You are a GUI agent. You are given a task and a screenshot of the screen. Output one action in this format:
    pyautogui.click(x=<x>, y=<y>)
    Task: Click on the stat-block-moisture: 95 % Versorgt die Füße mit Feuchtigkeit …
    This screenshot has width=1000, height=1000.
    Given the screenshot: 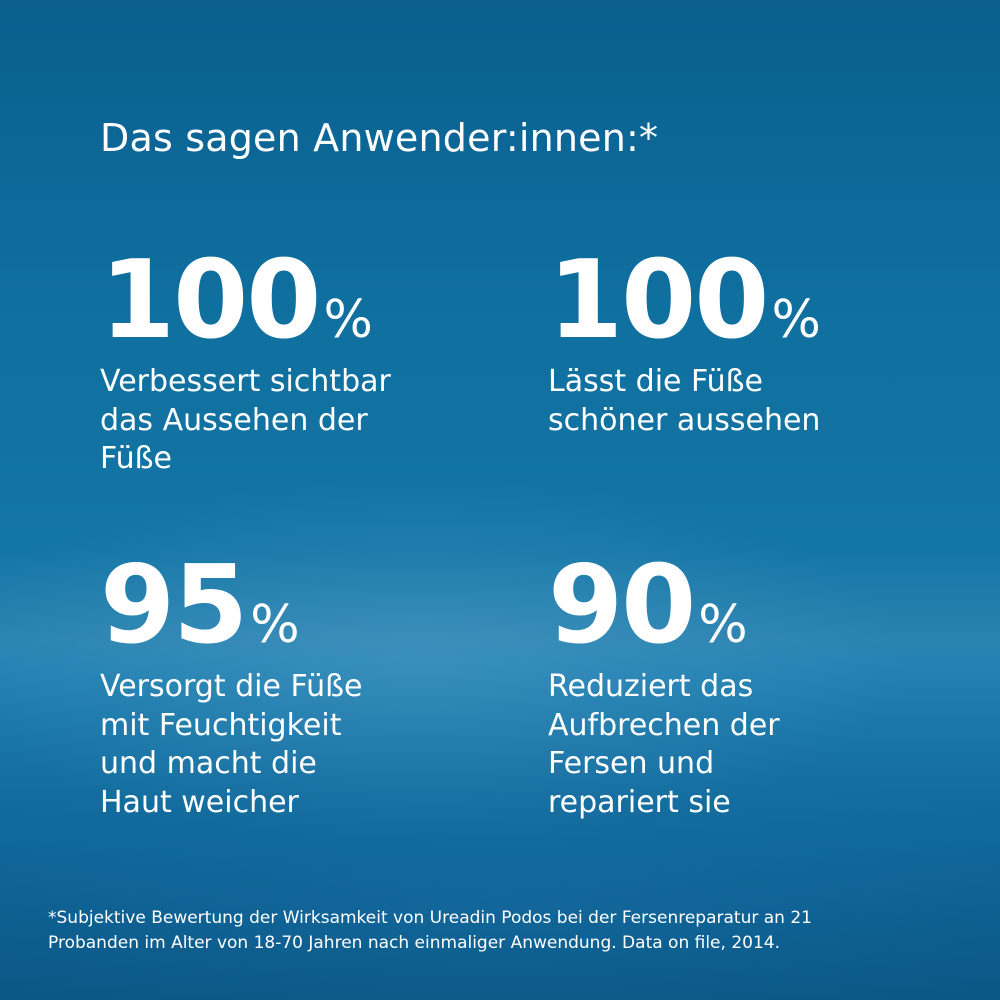 What is the action you would take?
    pyautogui.click(x=300, y=686)
    